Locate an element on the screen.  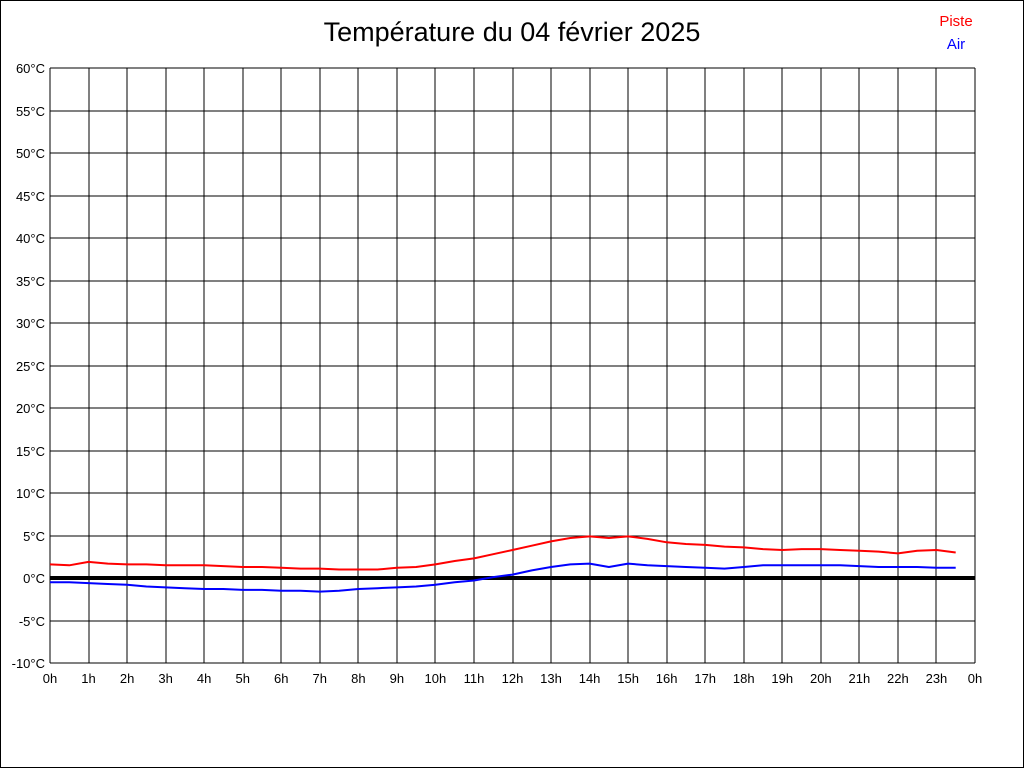
x-tick-label: 19h is located at coordinates (782, 678).